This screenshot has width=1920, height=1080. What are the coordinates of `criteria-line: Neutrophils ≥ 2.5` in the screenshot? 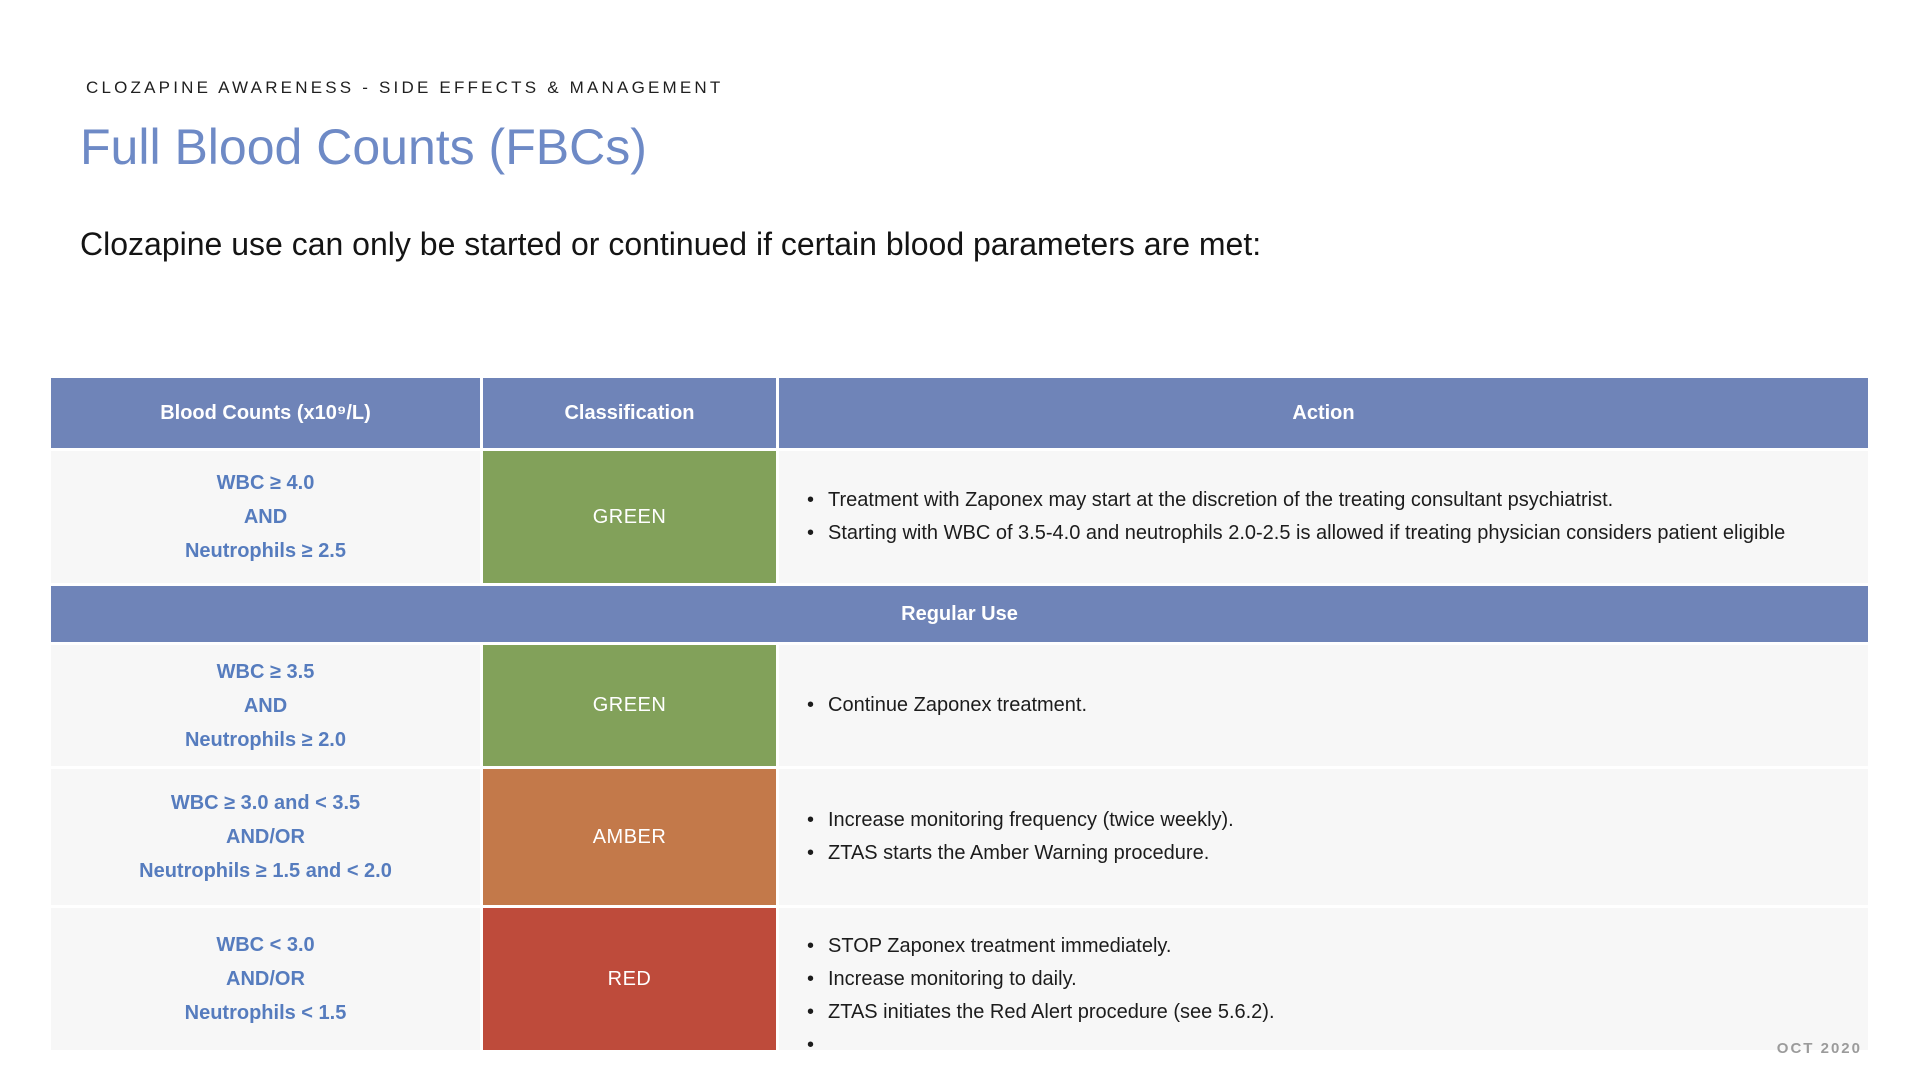 It's located at (265, 551).